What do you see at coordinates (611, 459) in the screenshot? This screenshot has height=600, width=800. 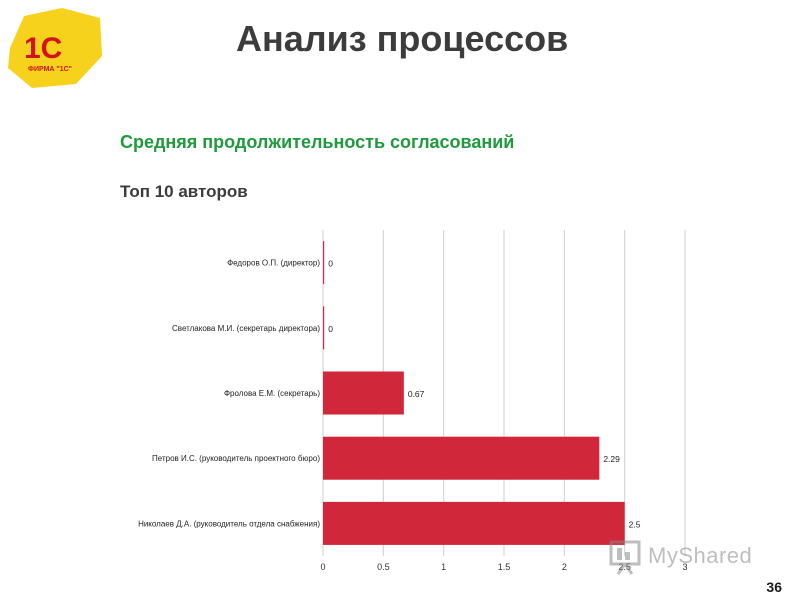 I see `value-label: 2.29` at bounding box center [611, 459].